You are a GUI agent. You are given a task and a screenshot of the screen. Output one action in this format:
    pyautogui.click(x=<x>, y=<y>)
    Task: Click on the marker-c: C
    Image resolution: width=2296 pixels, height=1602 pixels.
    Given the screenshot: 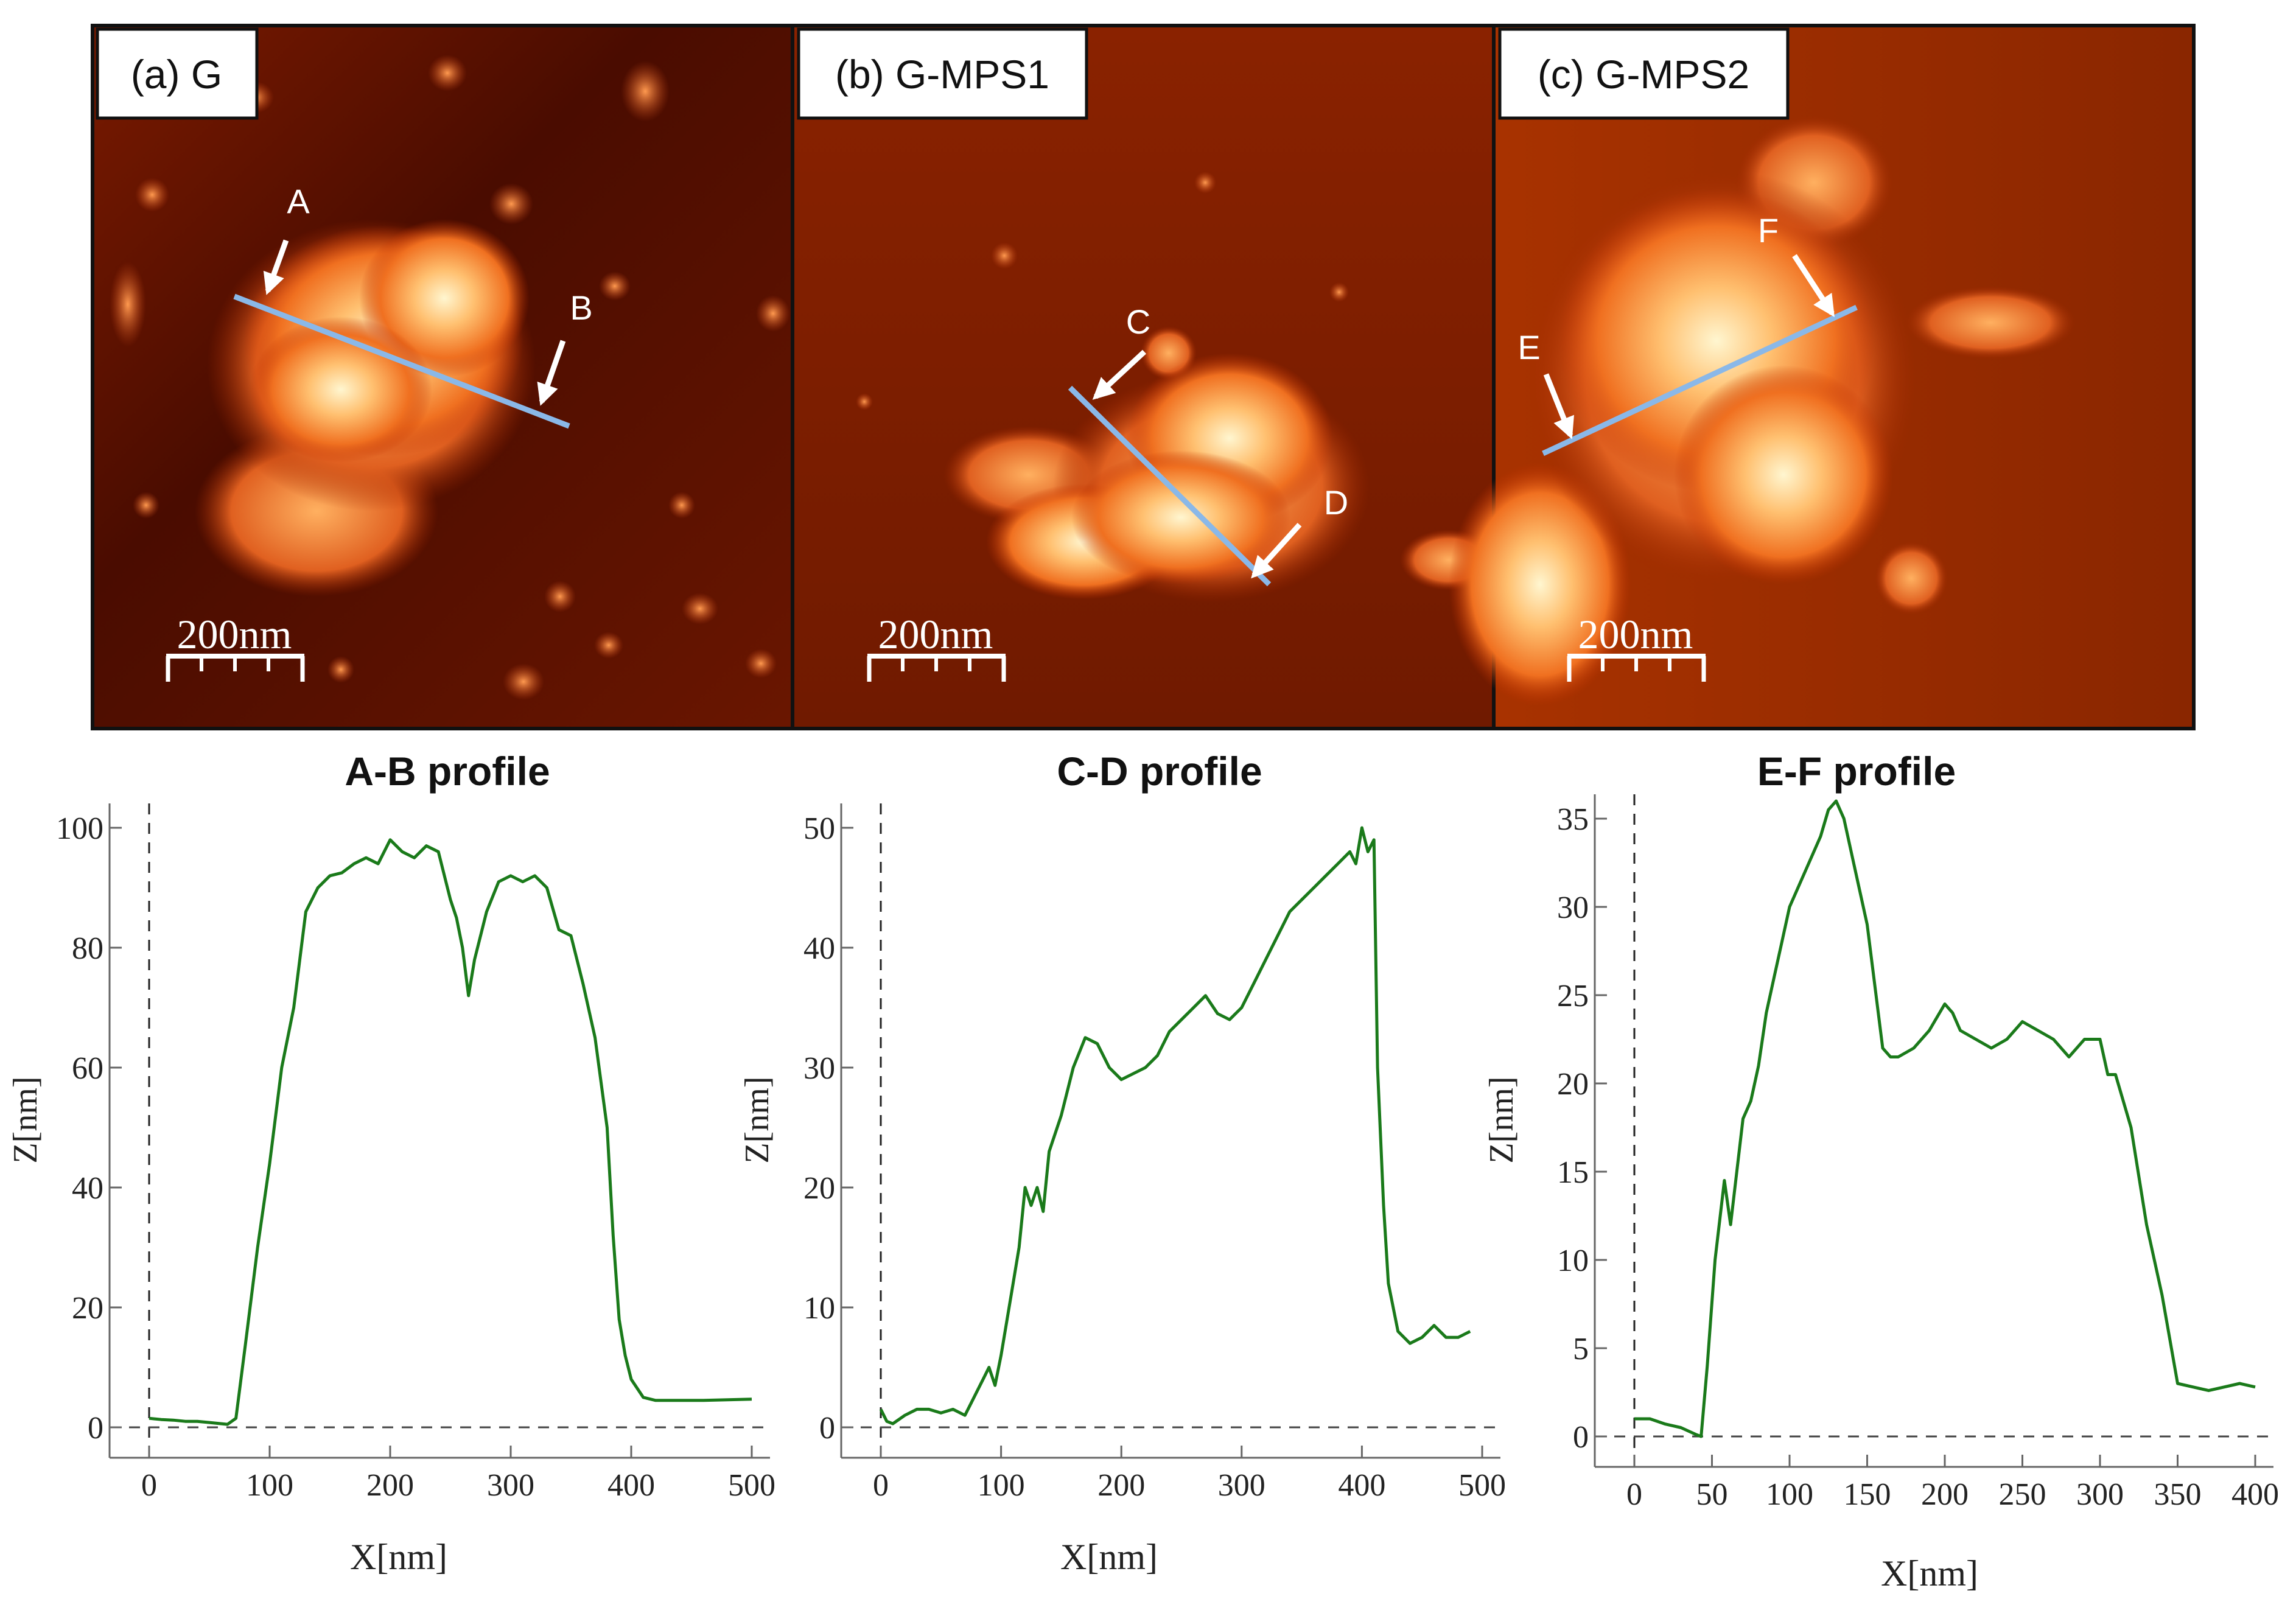 What is the action you would take?
    pyautogui.click(x=1138, y=322)
    